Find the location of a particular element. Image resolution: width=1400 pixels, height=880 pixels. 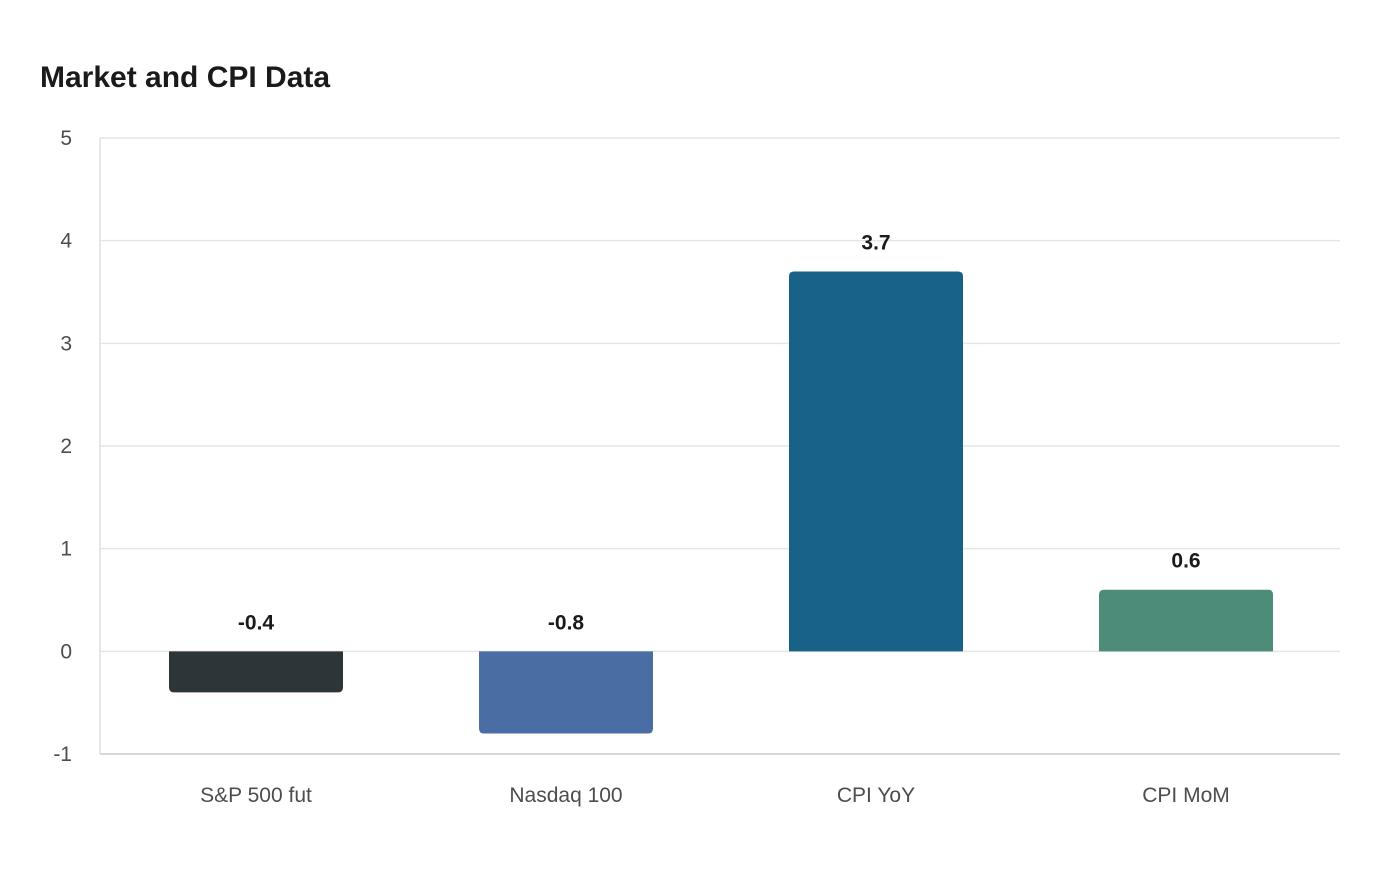

y-tick-label: 1 is located at coordinates (66, 549).